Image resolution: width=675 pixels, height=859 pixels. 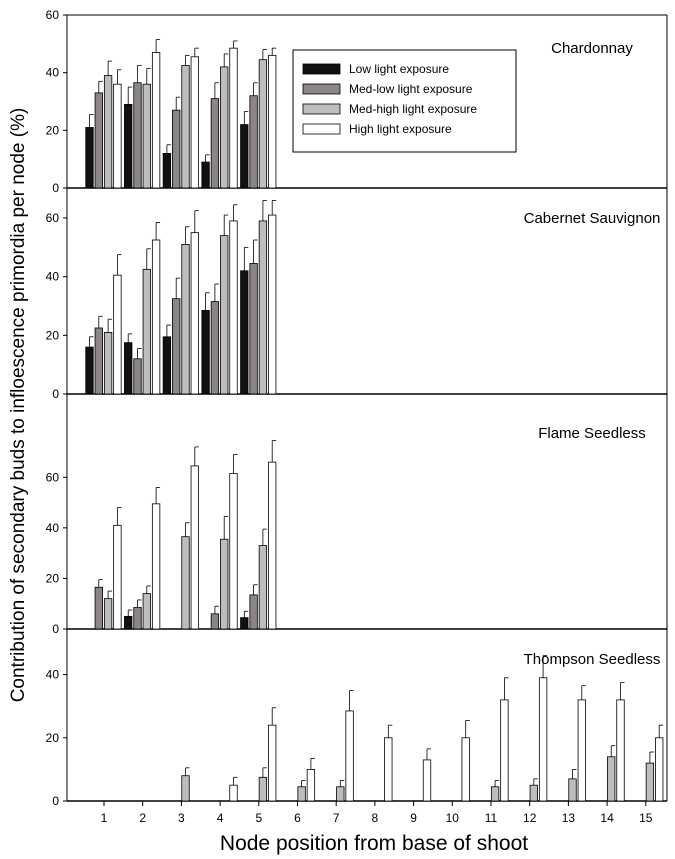 I want to click on x-tick-label: 3, so click(x=181, y=818).